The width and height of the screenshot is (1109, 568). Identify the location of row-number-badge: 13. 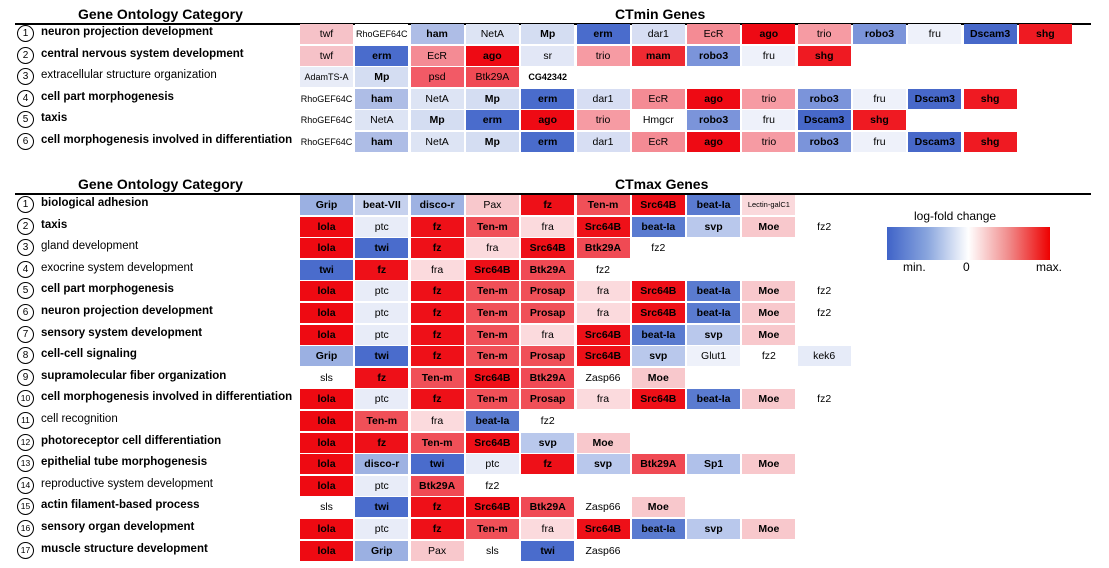
(25, 464).